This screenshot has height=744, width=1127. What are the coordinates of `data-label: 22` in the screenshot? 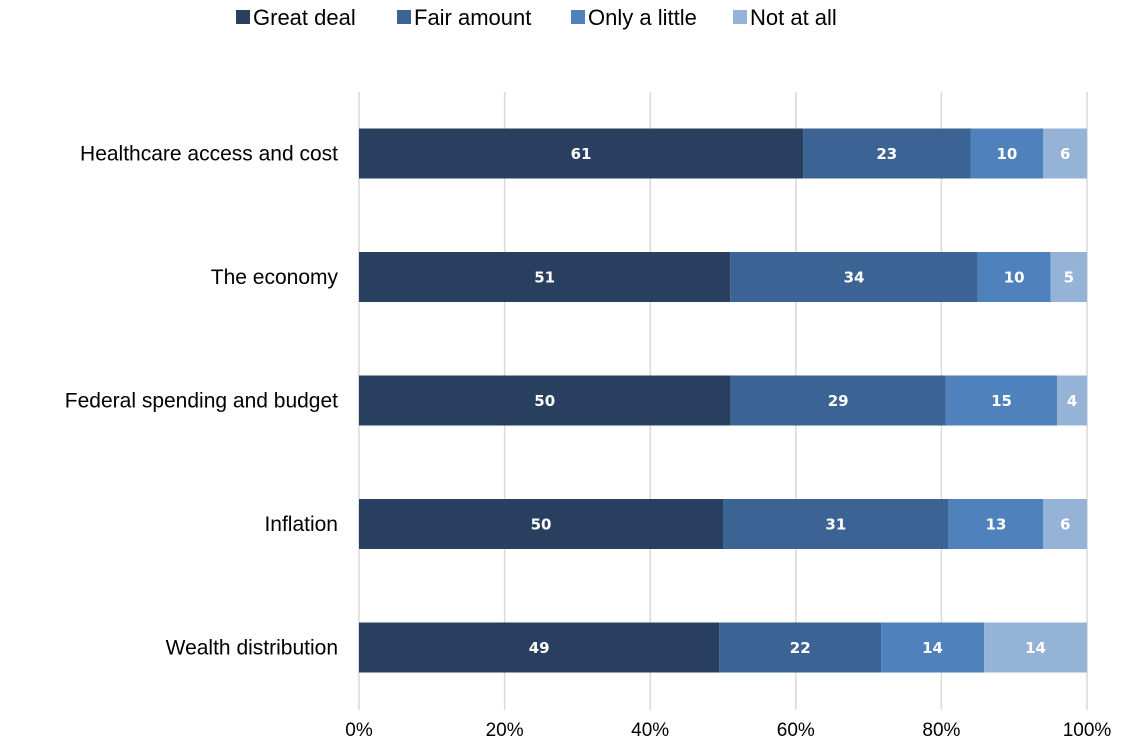 It's located at (800, 648).